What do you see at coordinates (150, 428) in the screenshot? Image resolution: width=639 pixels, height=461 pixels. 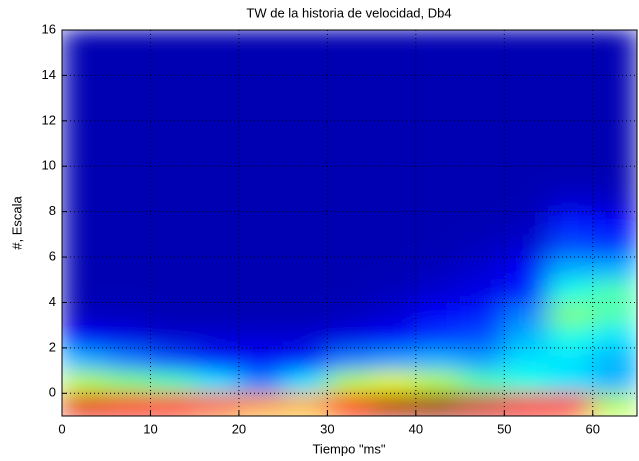 I see `x-tick-label: 10` at bounding box center [150, 428].